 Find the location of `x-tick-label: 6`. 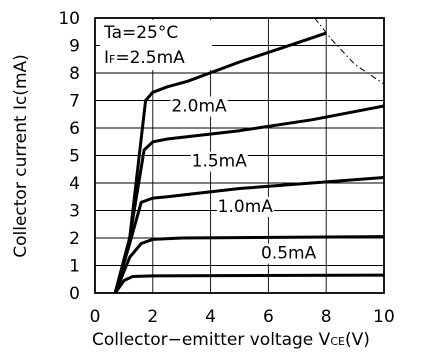

x-tick-label: 6 is located at coordinates (268, 317).